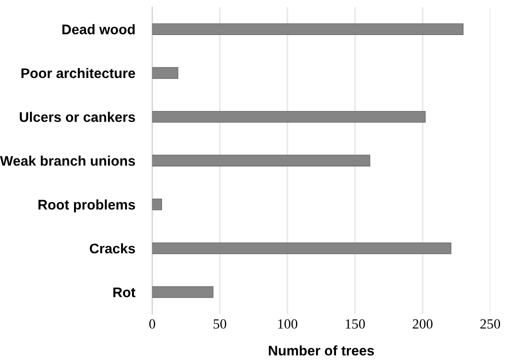 The width and height of the screenshot is (516, 363). What do you see at coordinates (220, 324) in the screenshot?
I see `x-tick-label: 50` at bounding box center [220, 324].